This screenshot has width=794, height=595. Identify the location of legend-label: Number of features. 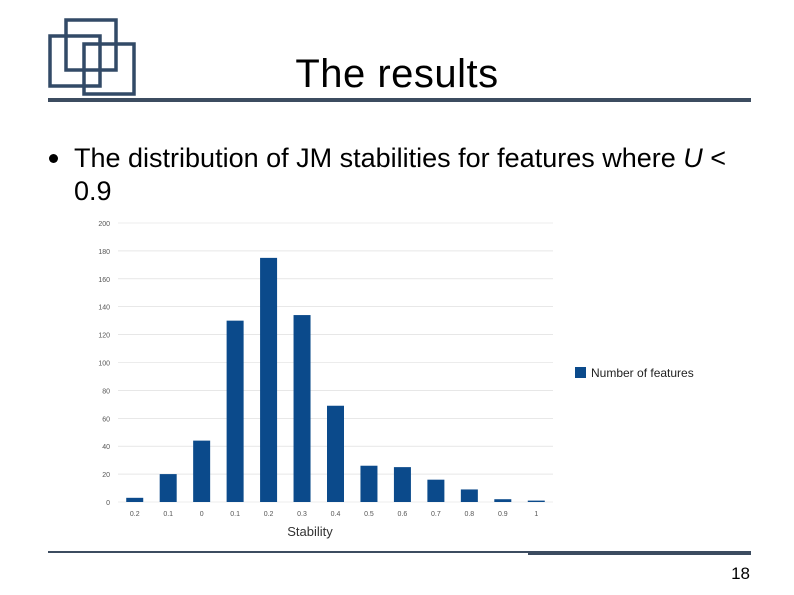
(642, 373).